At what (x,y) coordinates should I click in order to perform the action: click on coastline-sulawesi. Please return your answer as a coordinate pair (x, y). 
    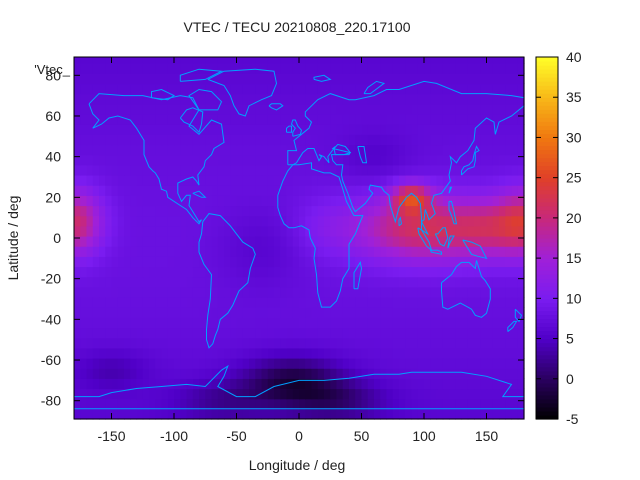
    Looking at the image, I should click on (451, 242).